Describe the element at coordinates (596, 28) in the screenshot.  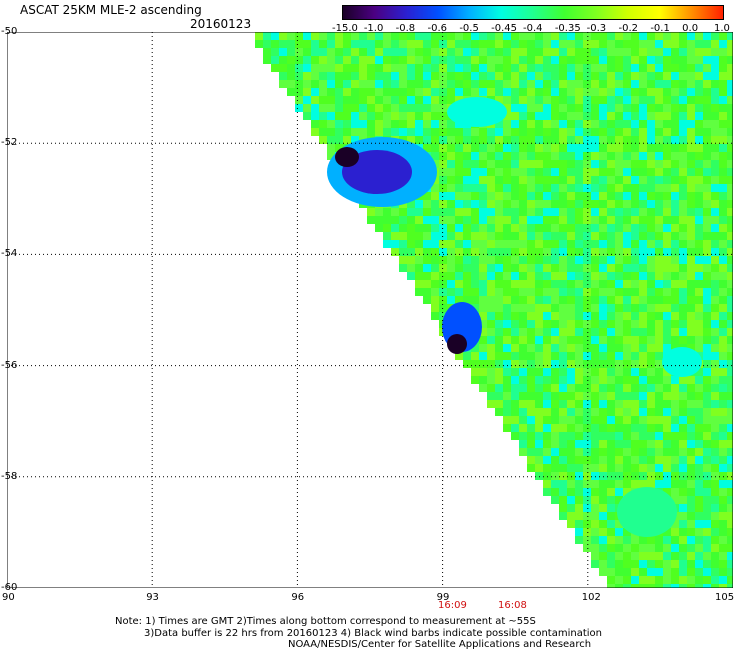
I see `color-scale-label: -0.3` at that location.